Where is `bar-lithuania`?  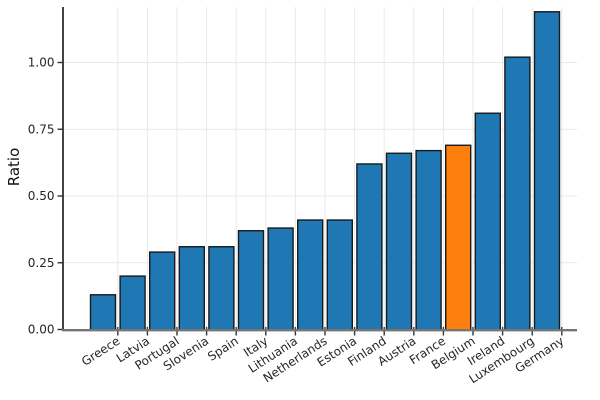
bar-lithuania is located at coordinates (280, 279).